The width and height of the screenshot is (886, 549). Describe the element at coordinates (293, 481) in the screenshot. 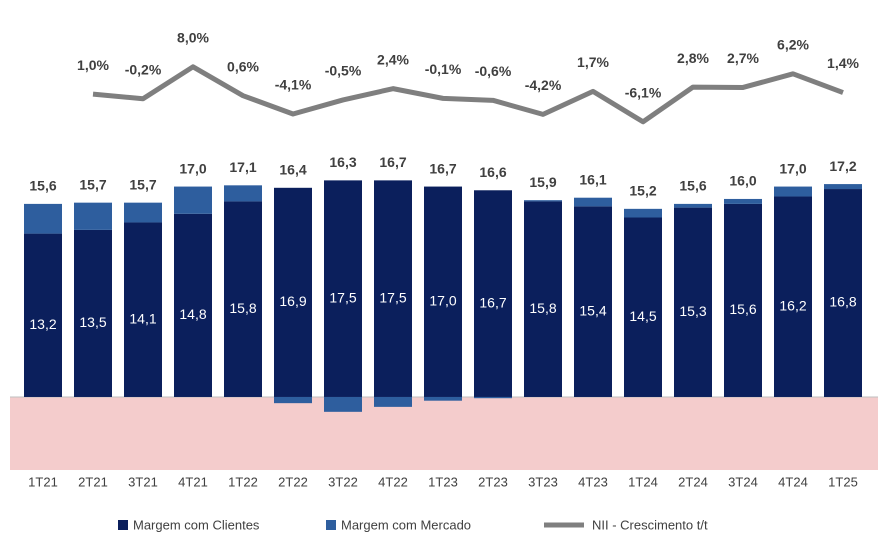

I see `x-tick-label: 2T22` at that location.